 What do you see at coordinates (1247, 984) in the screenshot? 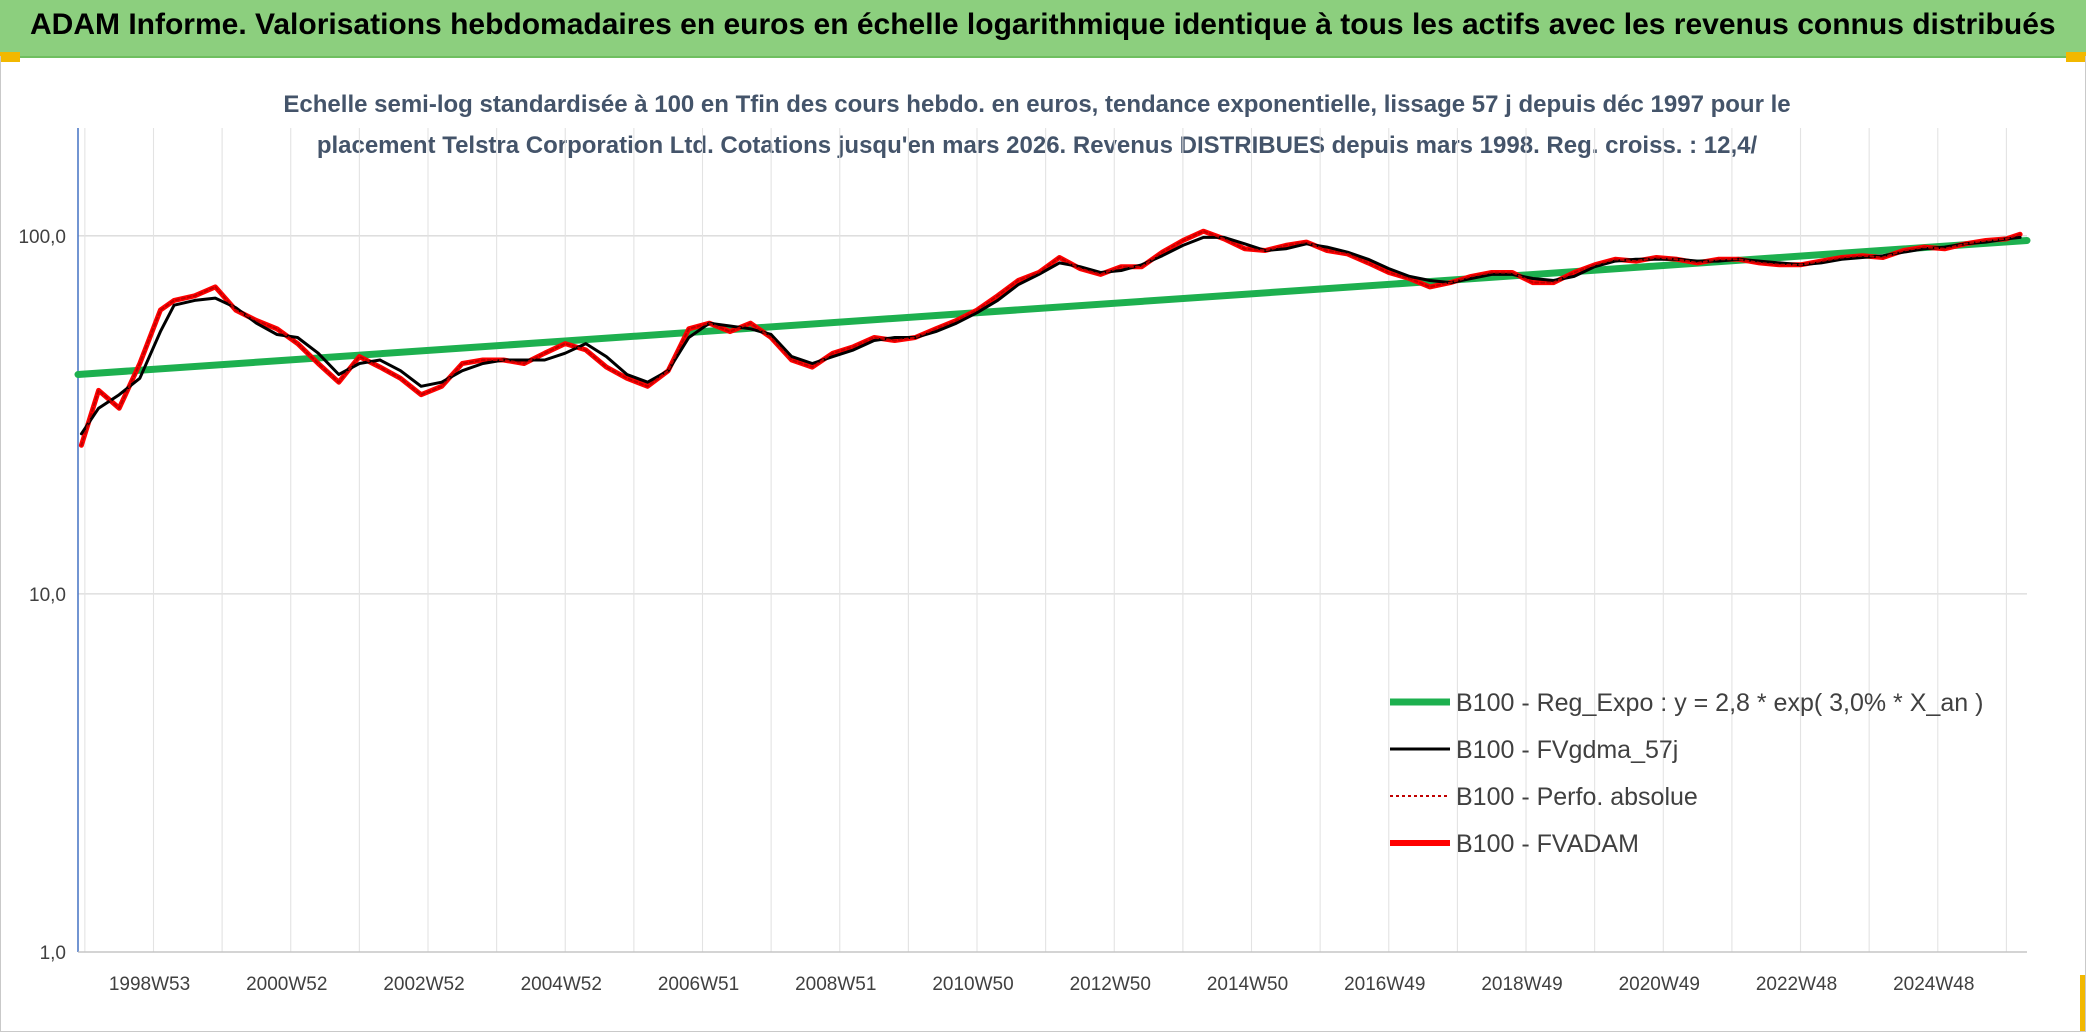
I see `x-tick-label: 2014W50` at bounding box center [1247, 984].